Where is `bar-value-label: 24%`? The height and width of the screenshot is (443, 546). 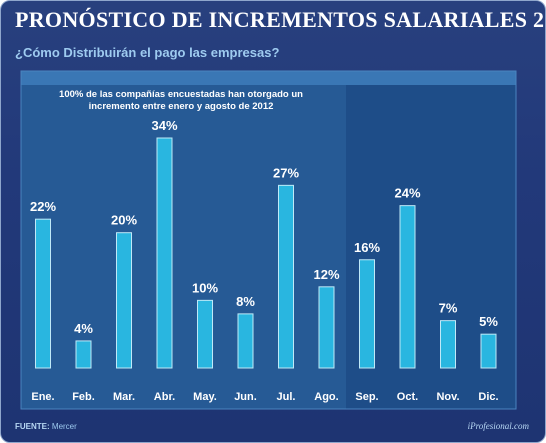 bar-value-label: 24% is located at coordinates (407, 193).